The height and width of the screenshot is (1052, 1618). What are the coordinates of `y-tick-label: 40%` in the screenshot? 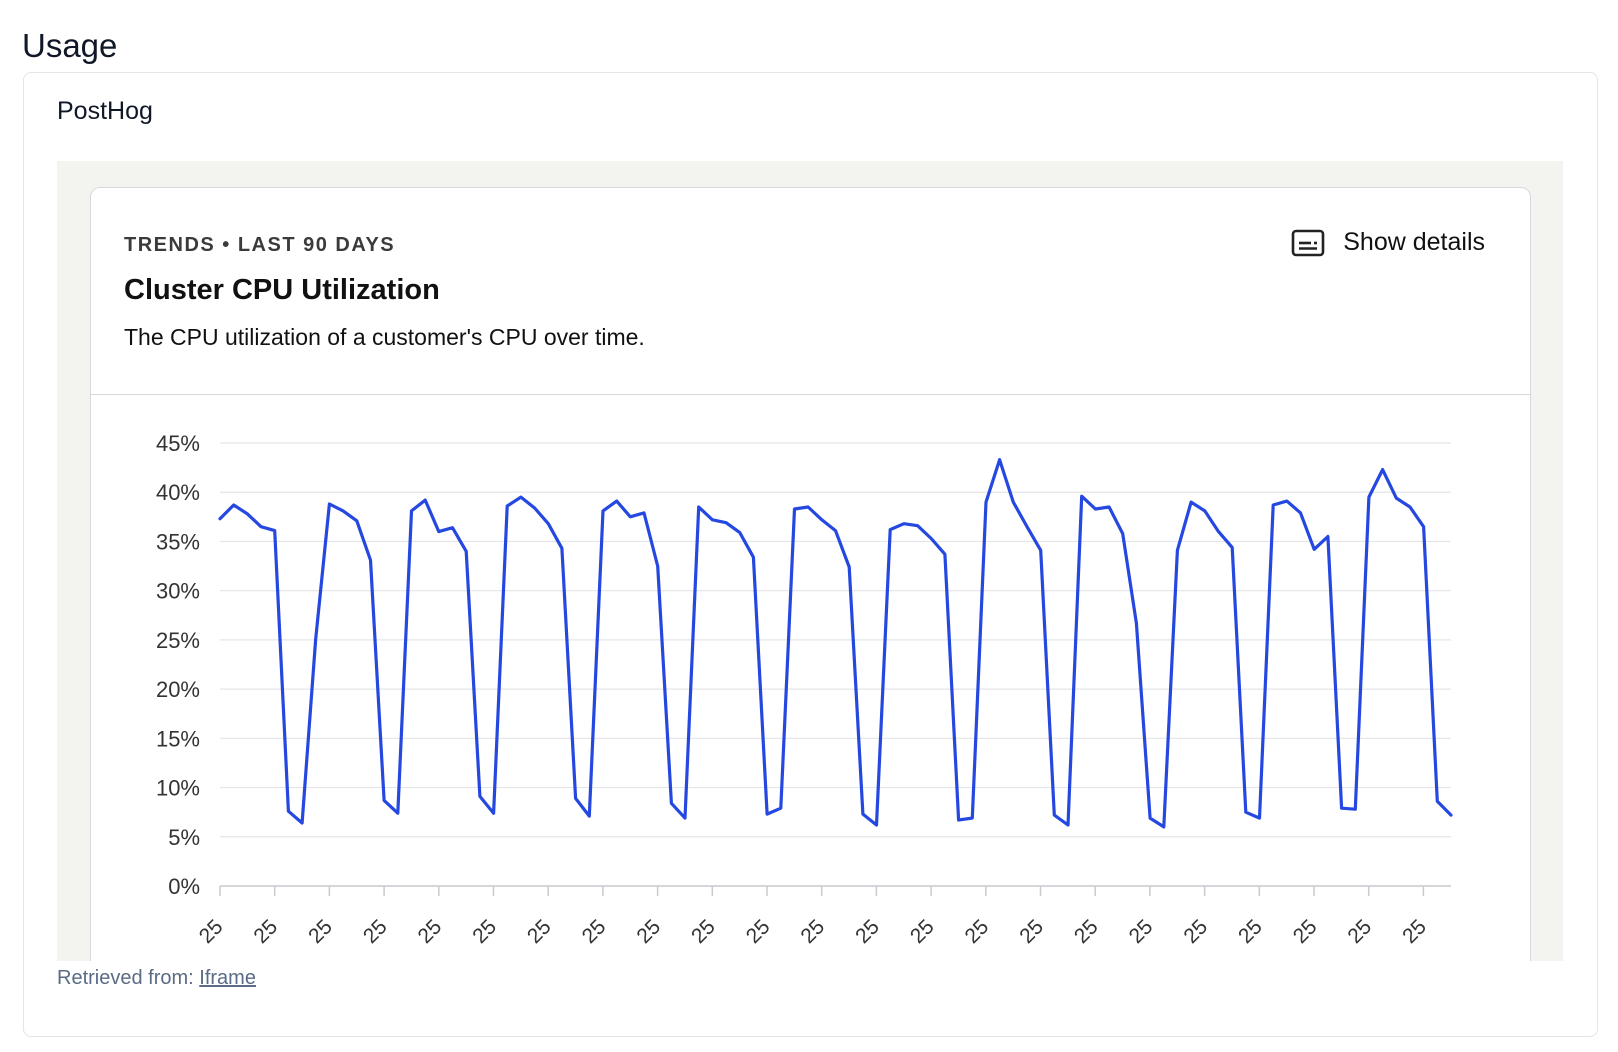 It's located at (178, 492).